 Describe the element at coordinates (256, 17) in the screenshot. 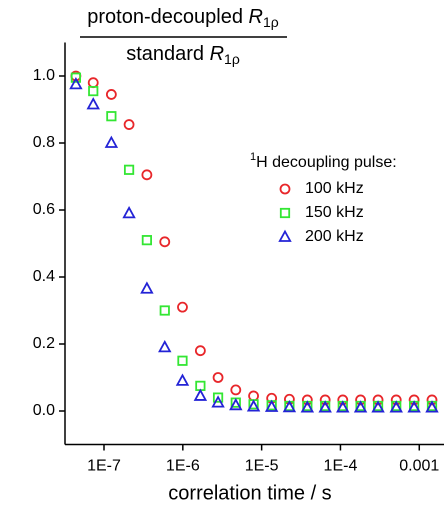

I see `numerator-symbol: R` at that location.